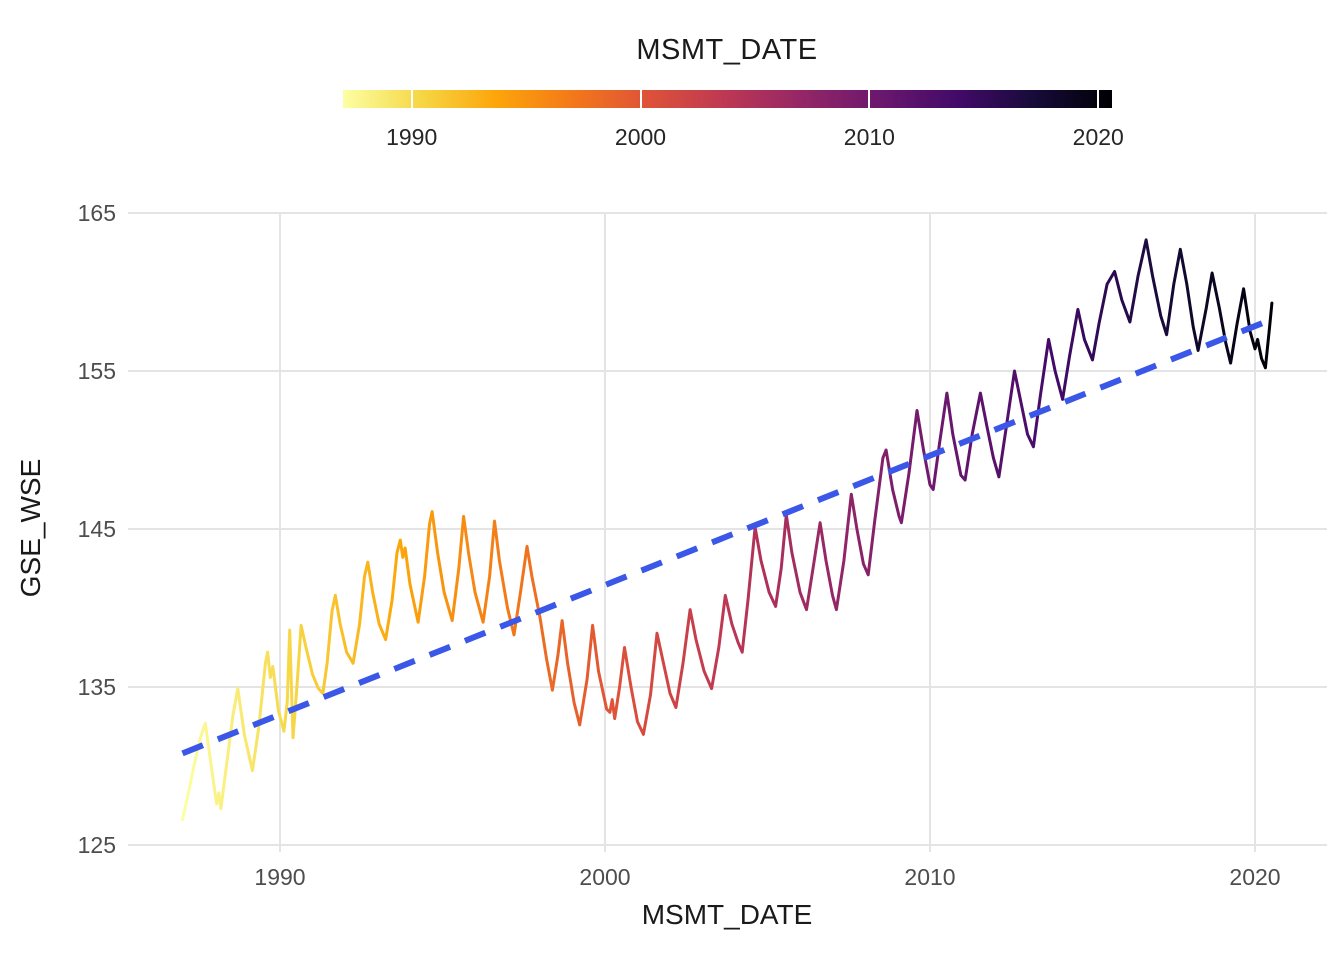  What do you see at coordinates (1255, 877) in the screenshot?
I see `x-tick-label: 2020` at bounding box center [1255, 877].